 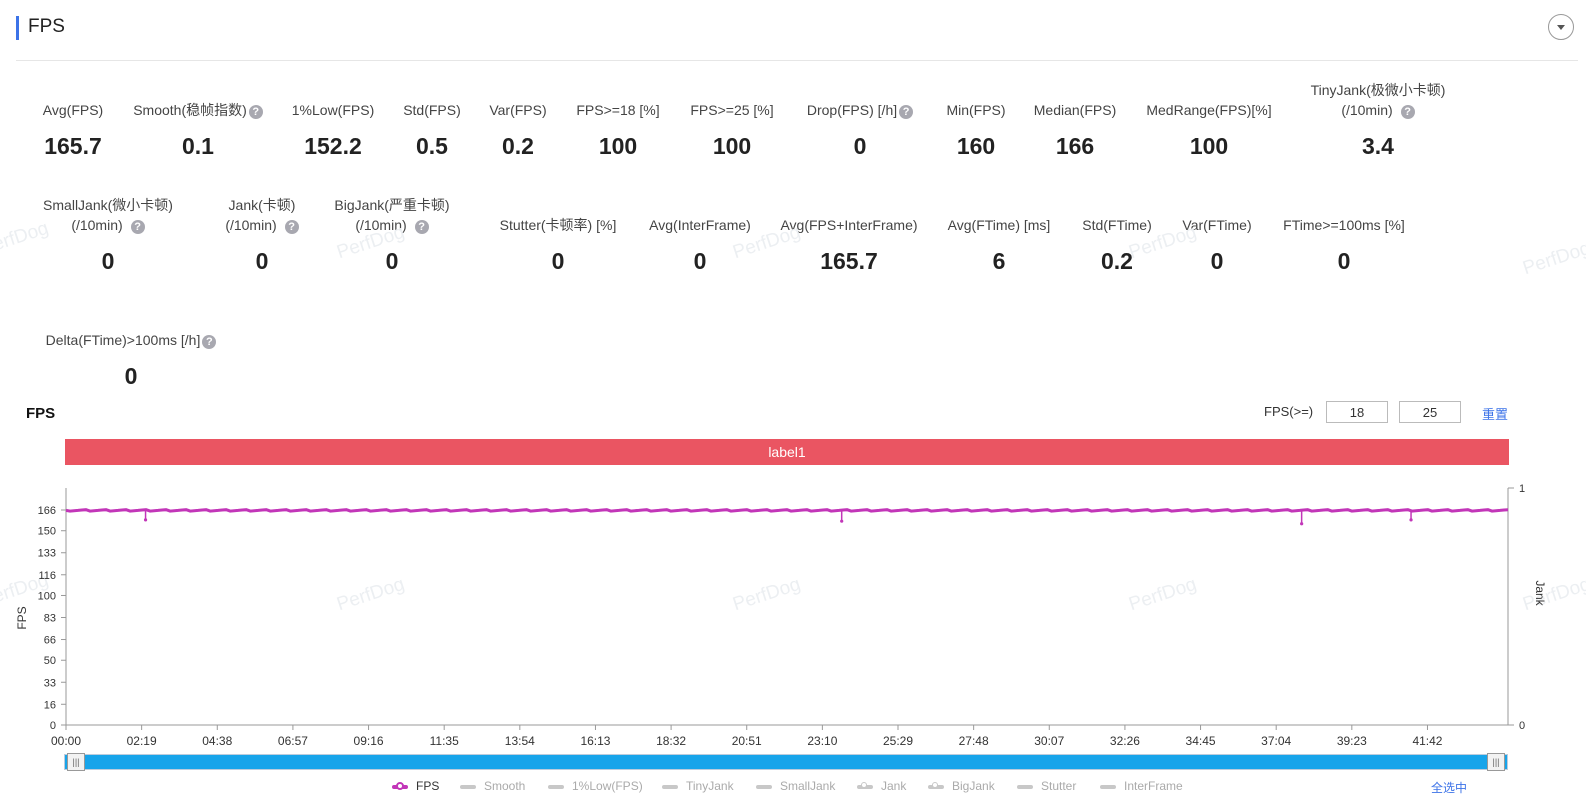 I want to click on legend-item: FPS, so click(x=415, y=786).